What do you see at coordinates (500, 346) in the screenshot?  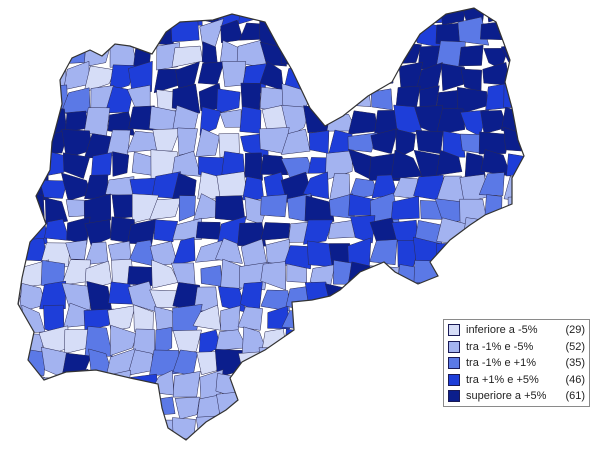 I see `legend-label: tra -1% e -5%` at bounding box center [500, 346].